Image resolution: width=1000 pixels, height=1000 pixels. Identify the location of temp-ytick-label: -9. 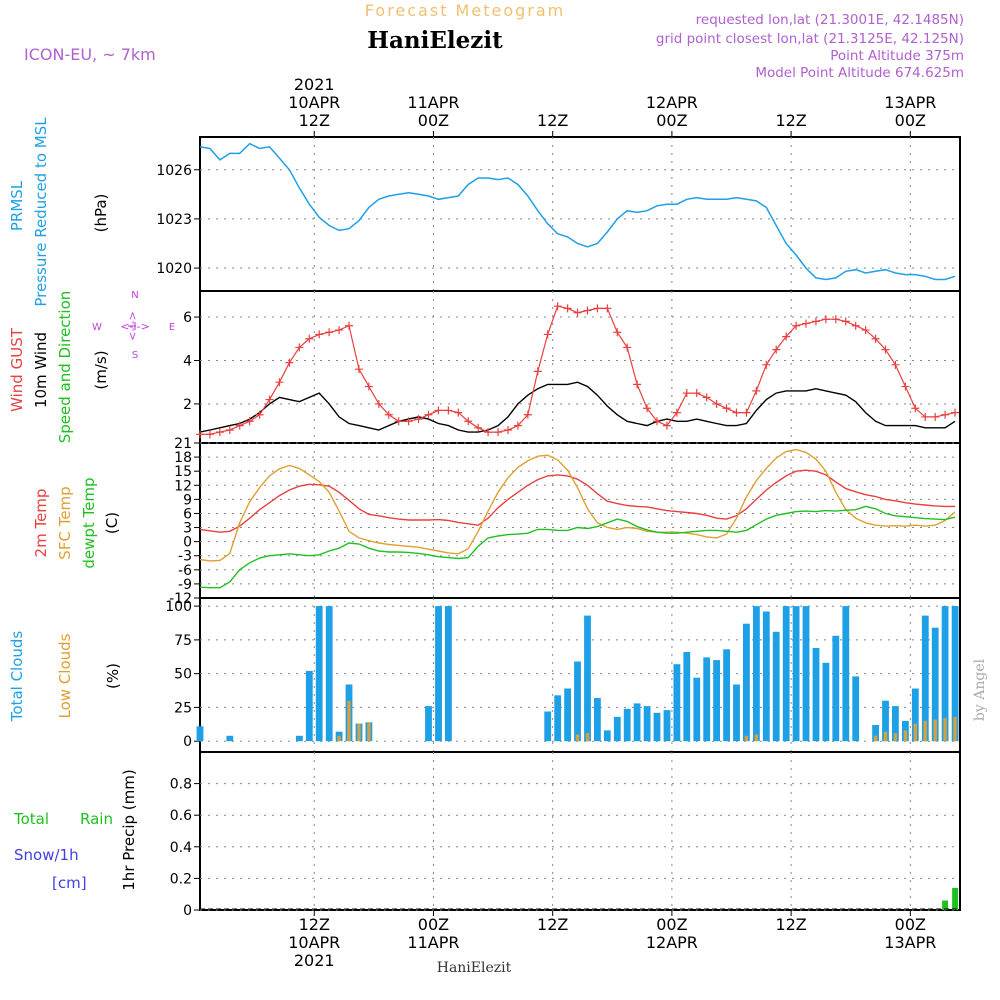
(185, 585).